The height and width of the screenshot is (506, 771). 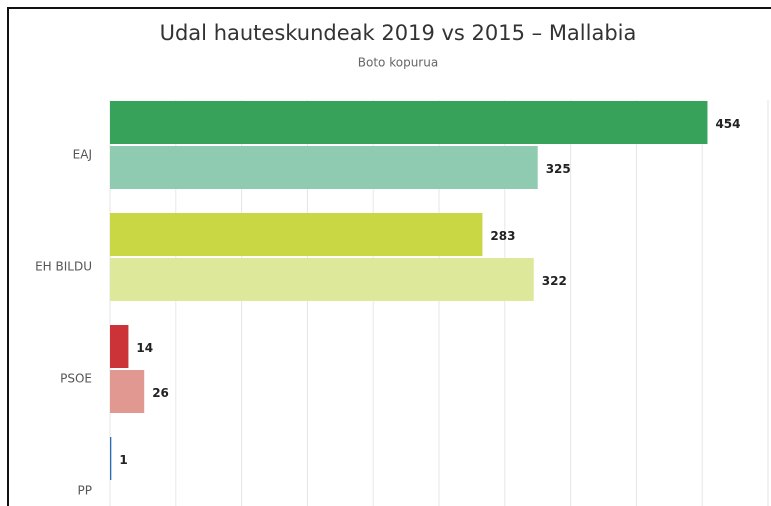 I want to click on data-label: 283, so click(x=502, y=236).